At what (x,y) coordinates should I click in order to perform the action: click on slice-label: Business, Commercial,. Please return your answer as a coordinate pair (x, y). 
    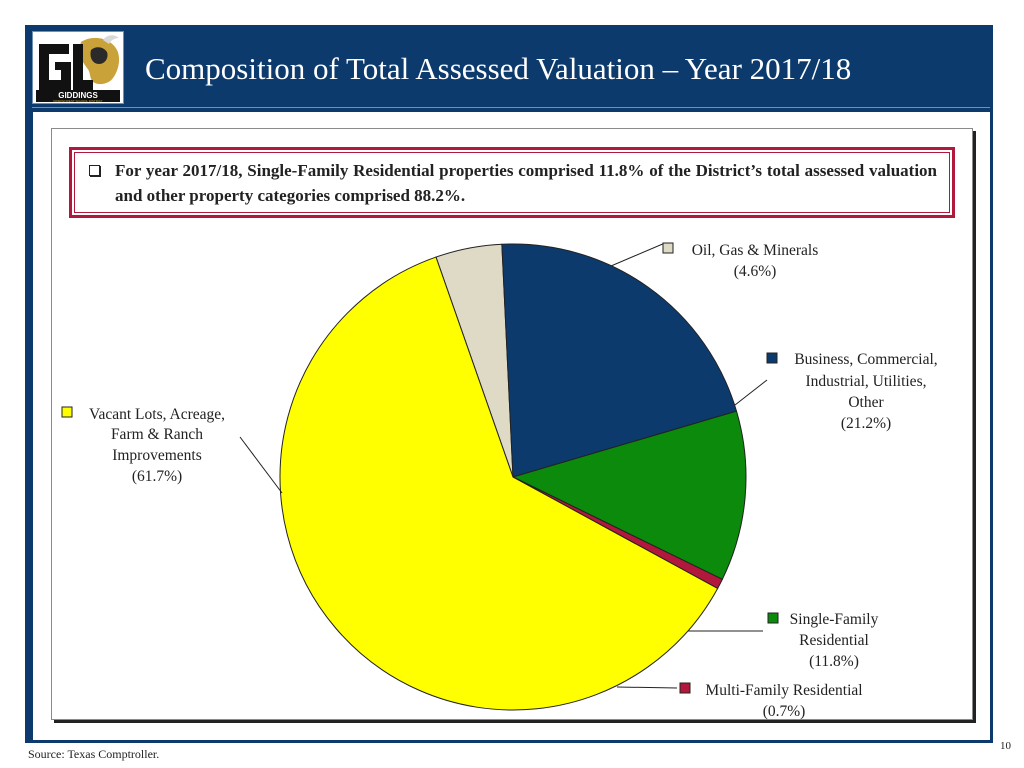
    Looking at the image, I should click on (865, 359).